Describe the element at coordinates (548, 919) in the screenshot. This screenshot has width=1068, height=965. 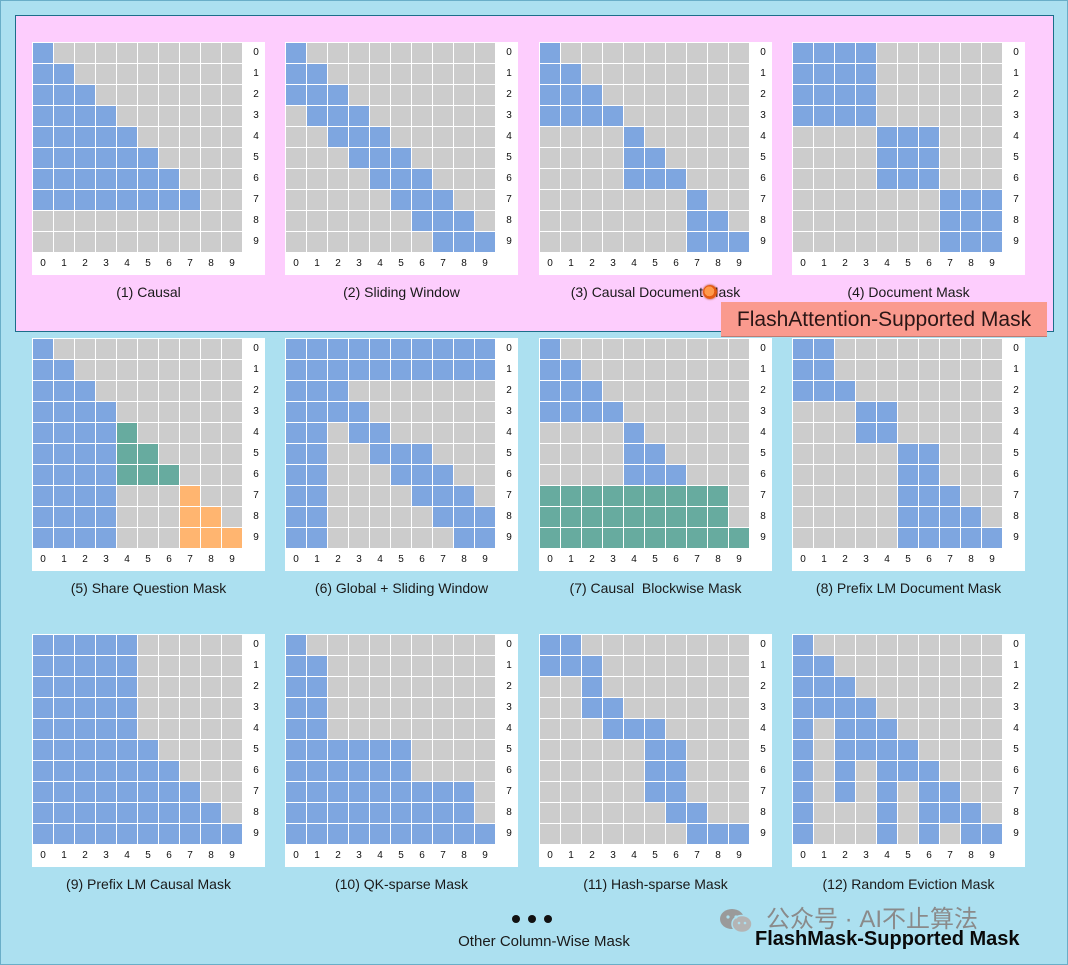
I see `ellipsis-dot` at that location.